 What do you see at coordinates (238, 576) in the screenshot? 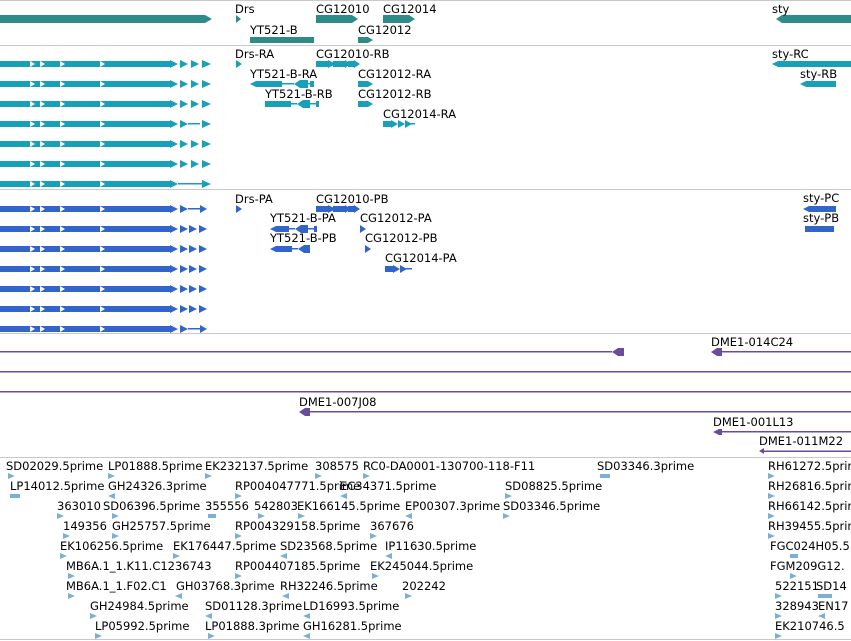
I see `est-mark-rp004407185` at bounding box center [238, 576].